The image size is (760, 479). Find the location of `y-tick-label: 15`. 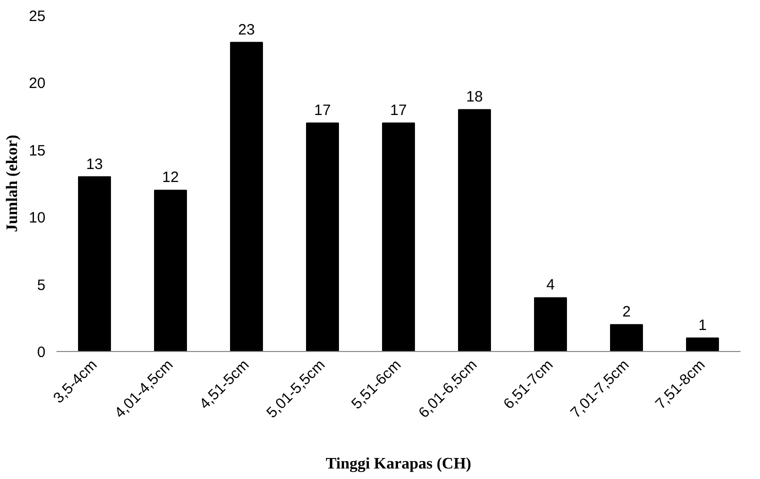

y-tick-label: 15 is located at coordinates (37, 151).